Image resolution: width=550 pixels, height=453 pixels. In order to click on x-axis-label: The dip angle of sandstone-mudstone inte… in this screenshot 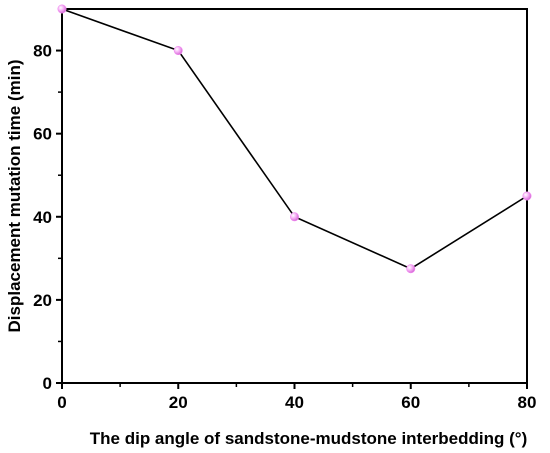, I will do `click(308, 438)`.